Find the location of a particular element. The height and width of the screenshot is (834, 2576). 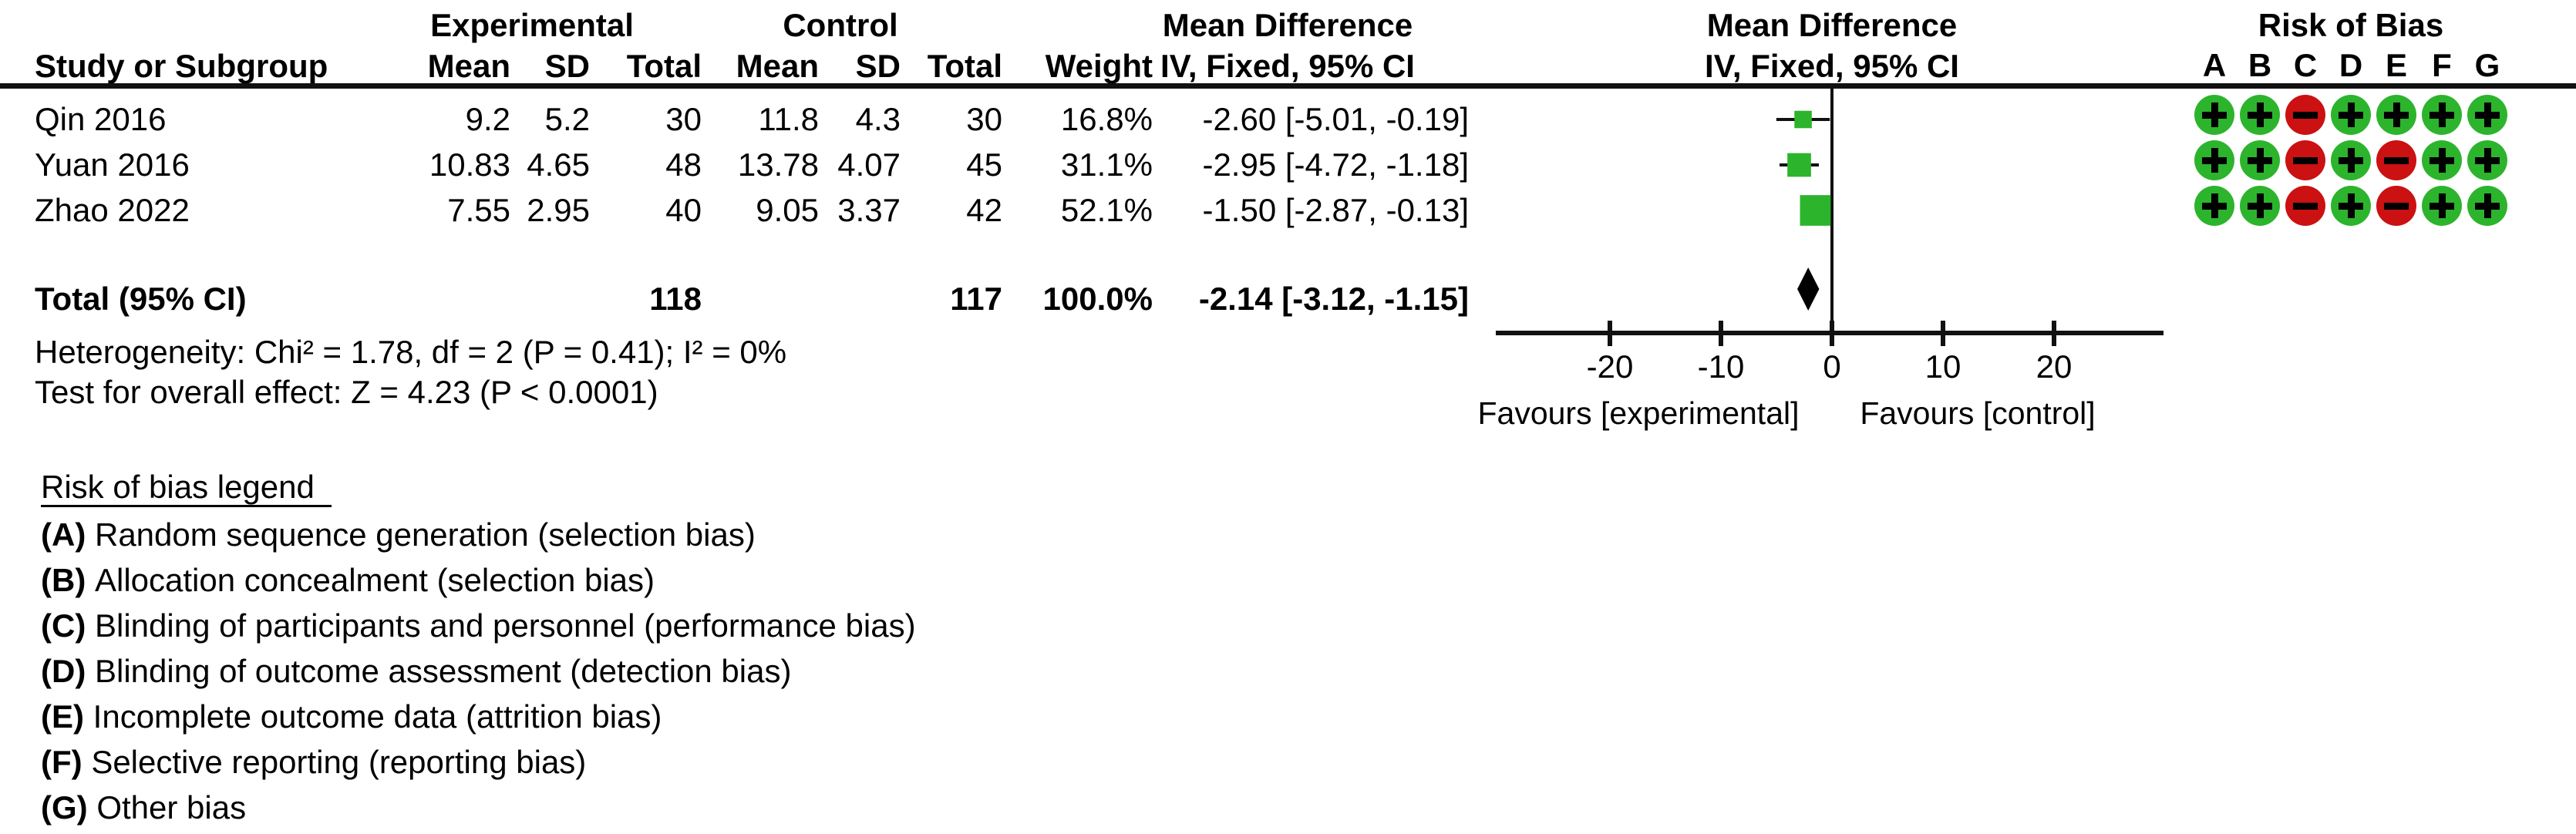

axis-tick-label: -10 is located at coordinates (1721, 366).